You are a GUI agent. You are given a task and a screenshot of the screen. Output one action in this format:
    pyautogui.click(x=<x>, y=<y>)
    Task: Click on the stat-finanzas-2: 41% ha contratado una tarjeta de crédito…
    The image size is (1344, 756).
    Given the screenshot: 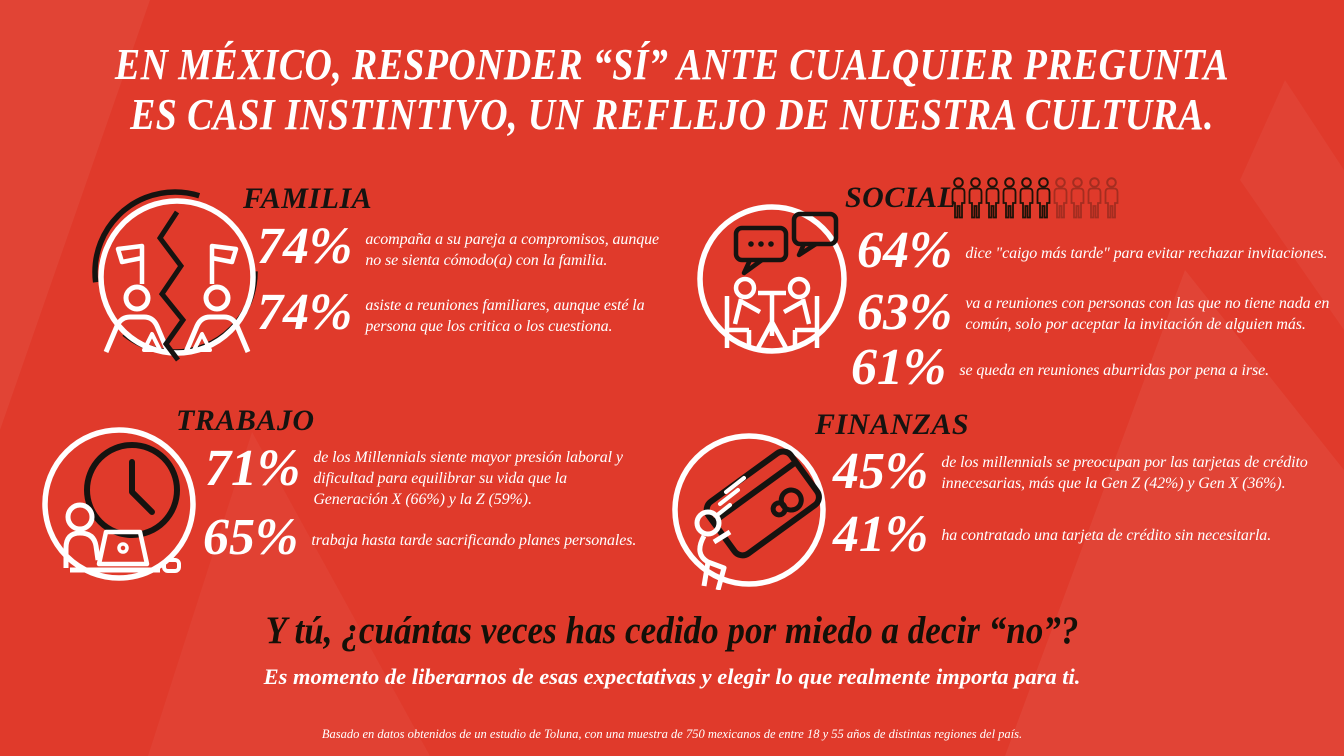 What is the action you would take?
    pyautogui.click(x=1052, y=534)
    